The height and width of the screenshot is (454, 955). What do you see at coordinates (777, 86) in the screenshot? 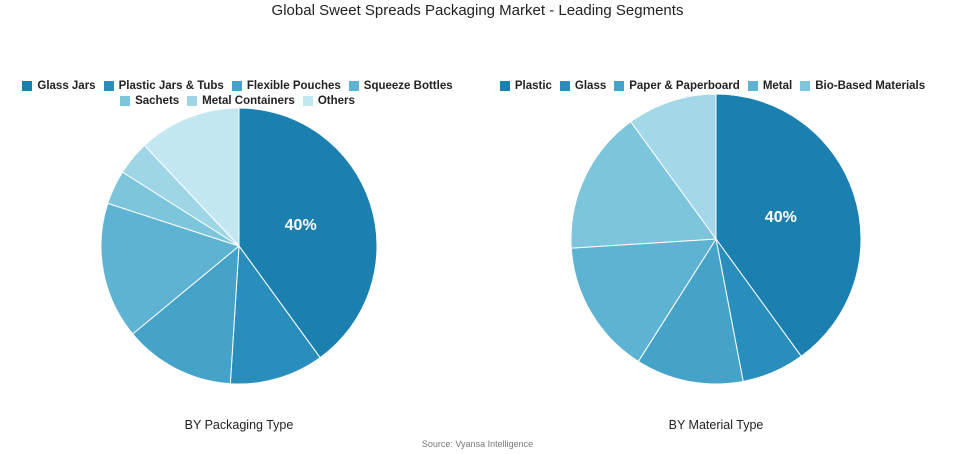
I see `legend-label: Metal` at bounding box center [777, 86].